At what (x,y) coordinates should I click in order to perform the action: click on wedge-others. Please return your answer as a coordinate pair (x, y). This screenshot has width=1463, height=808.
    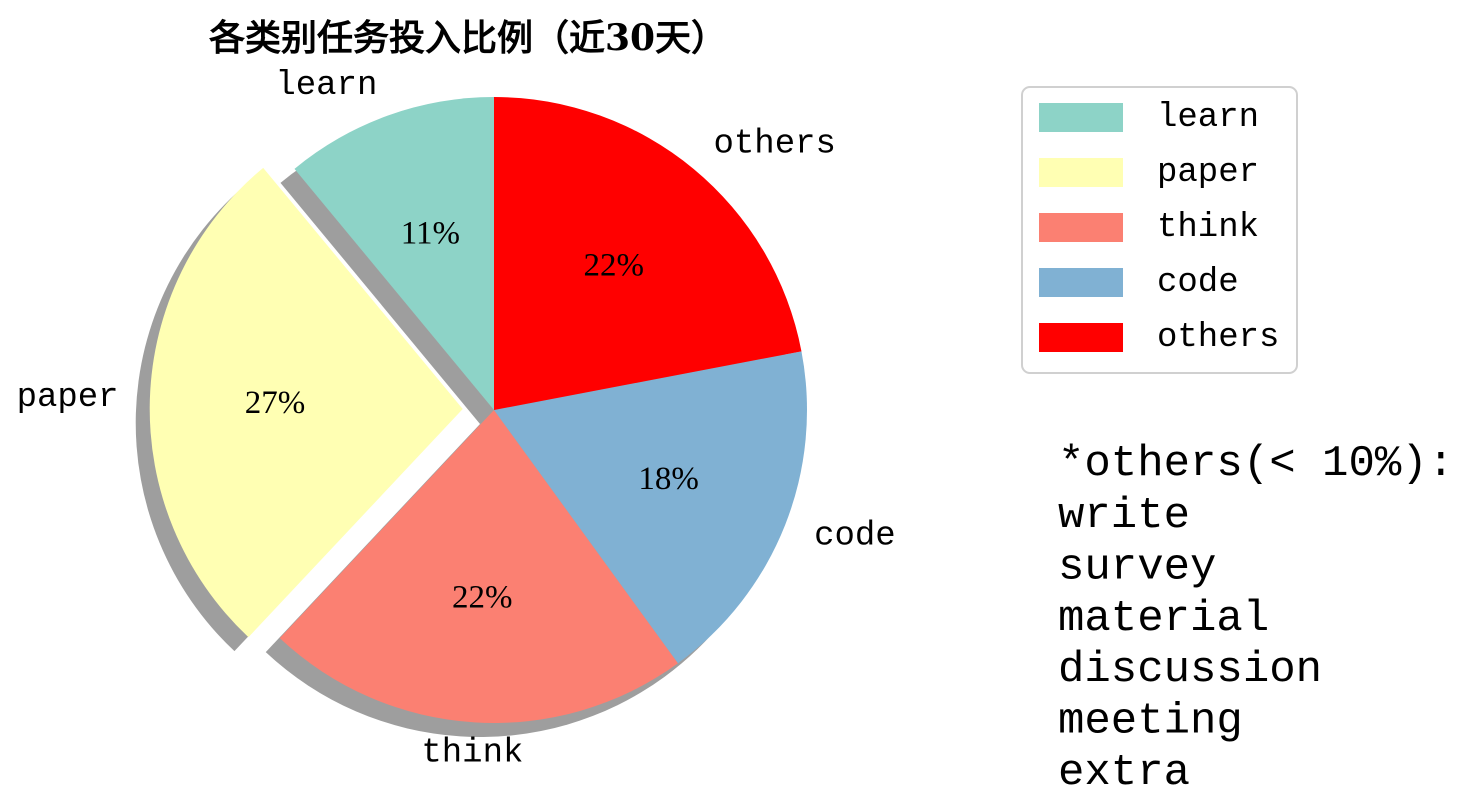
    Looking at the image, I should click on (648, 253).